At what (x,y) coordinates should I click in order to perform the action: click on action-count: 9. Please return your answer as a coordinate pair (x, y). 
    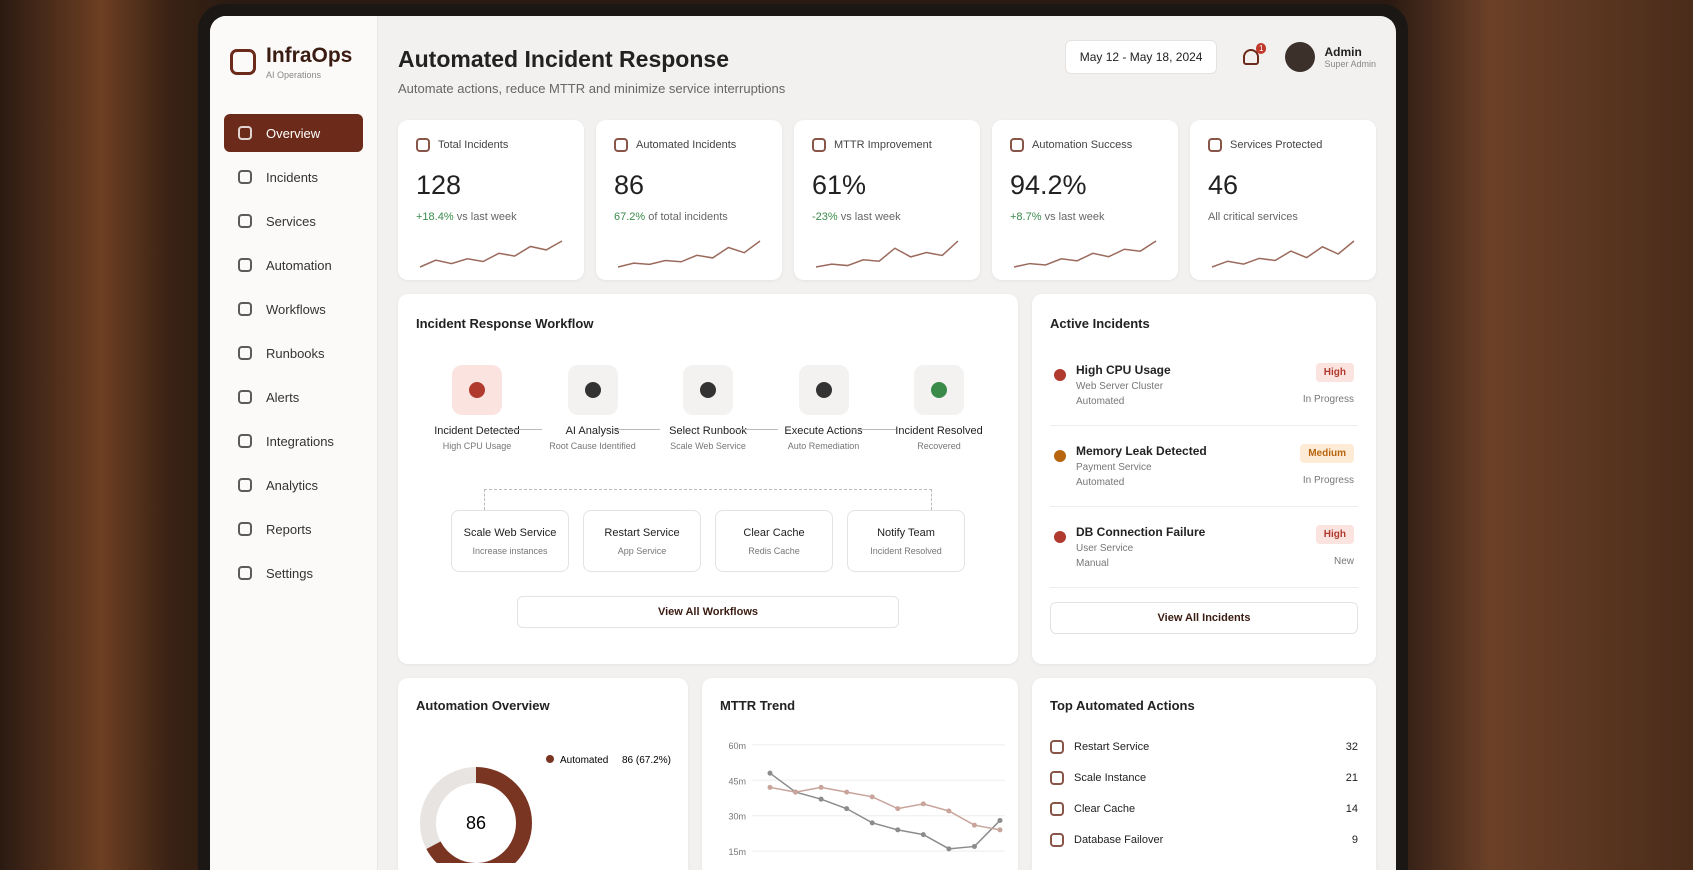
    Looking at the image, I should click on (1354, 839).